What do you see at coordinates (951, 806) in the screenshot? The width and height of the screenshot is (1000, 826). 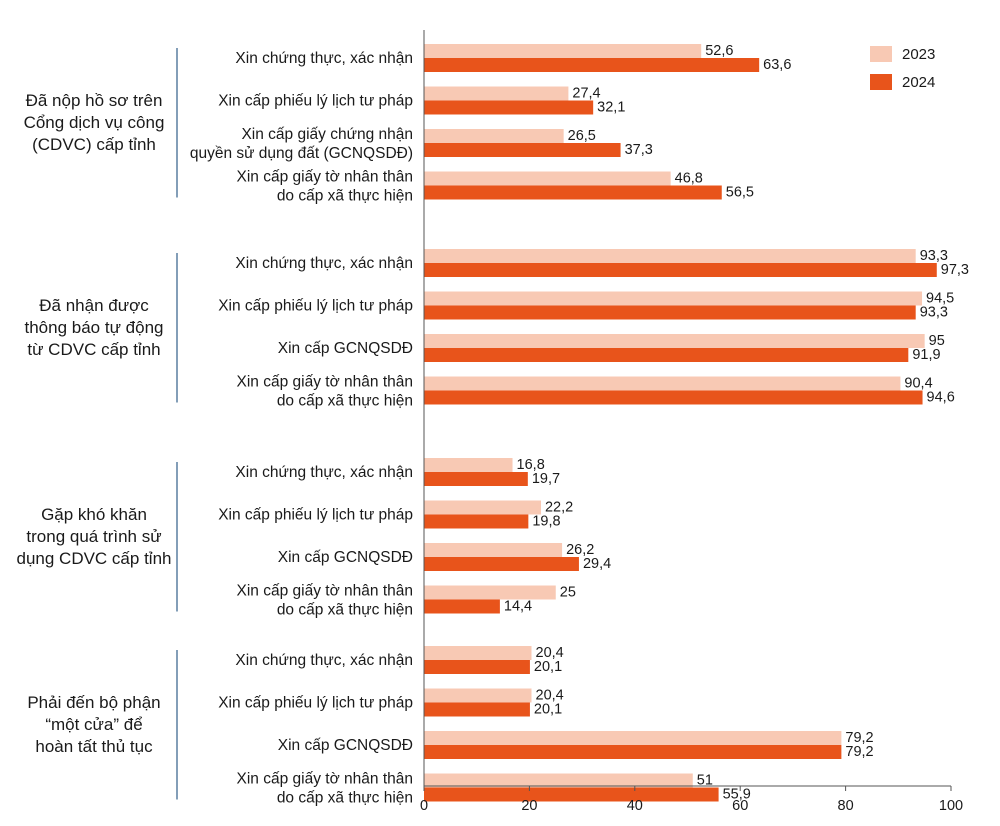 I see `x-tick-label: 100` at bounding box center [951, 806].